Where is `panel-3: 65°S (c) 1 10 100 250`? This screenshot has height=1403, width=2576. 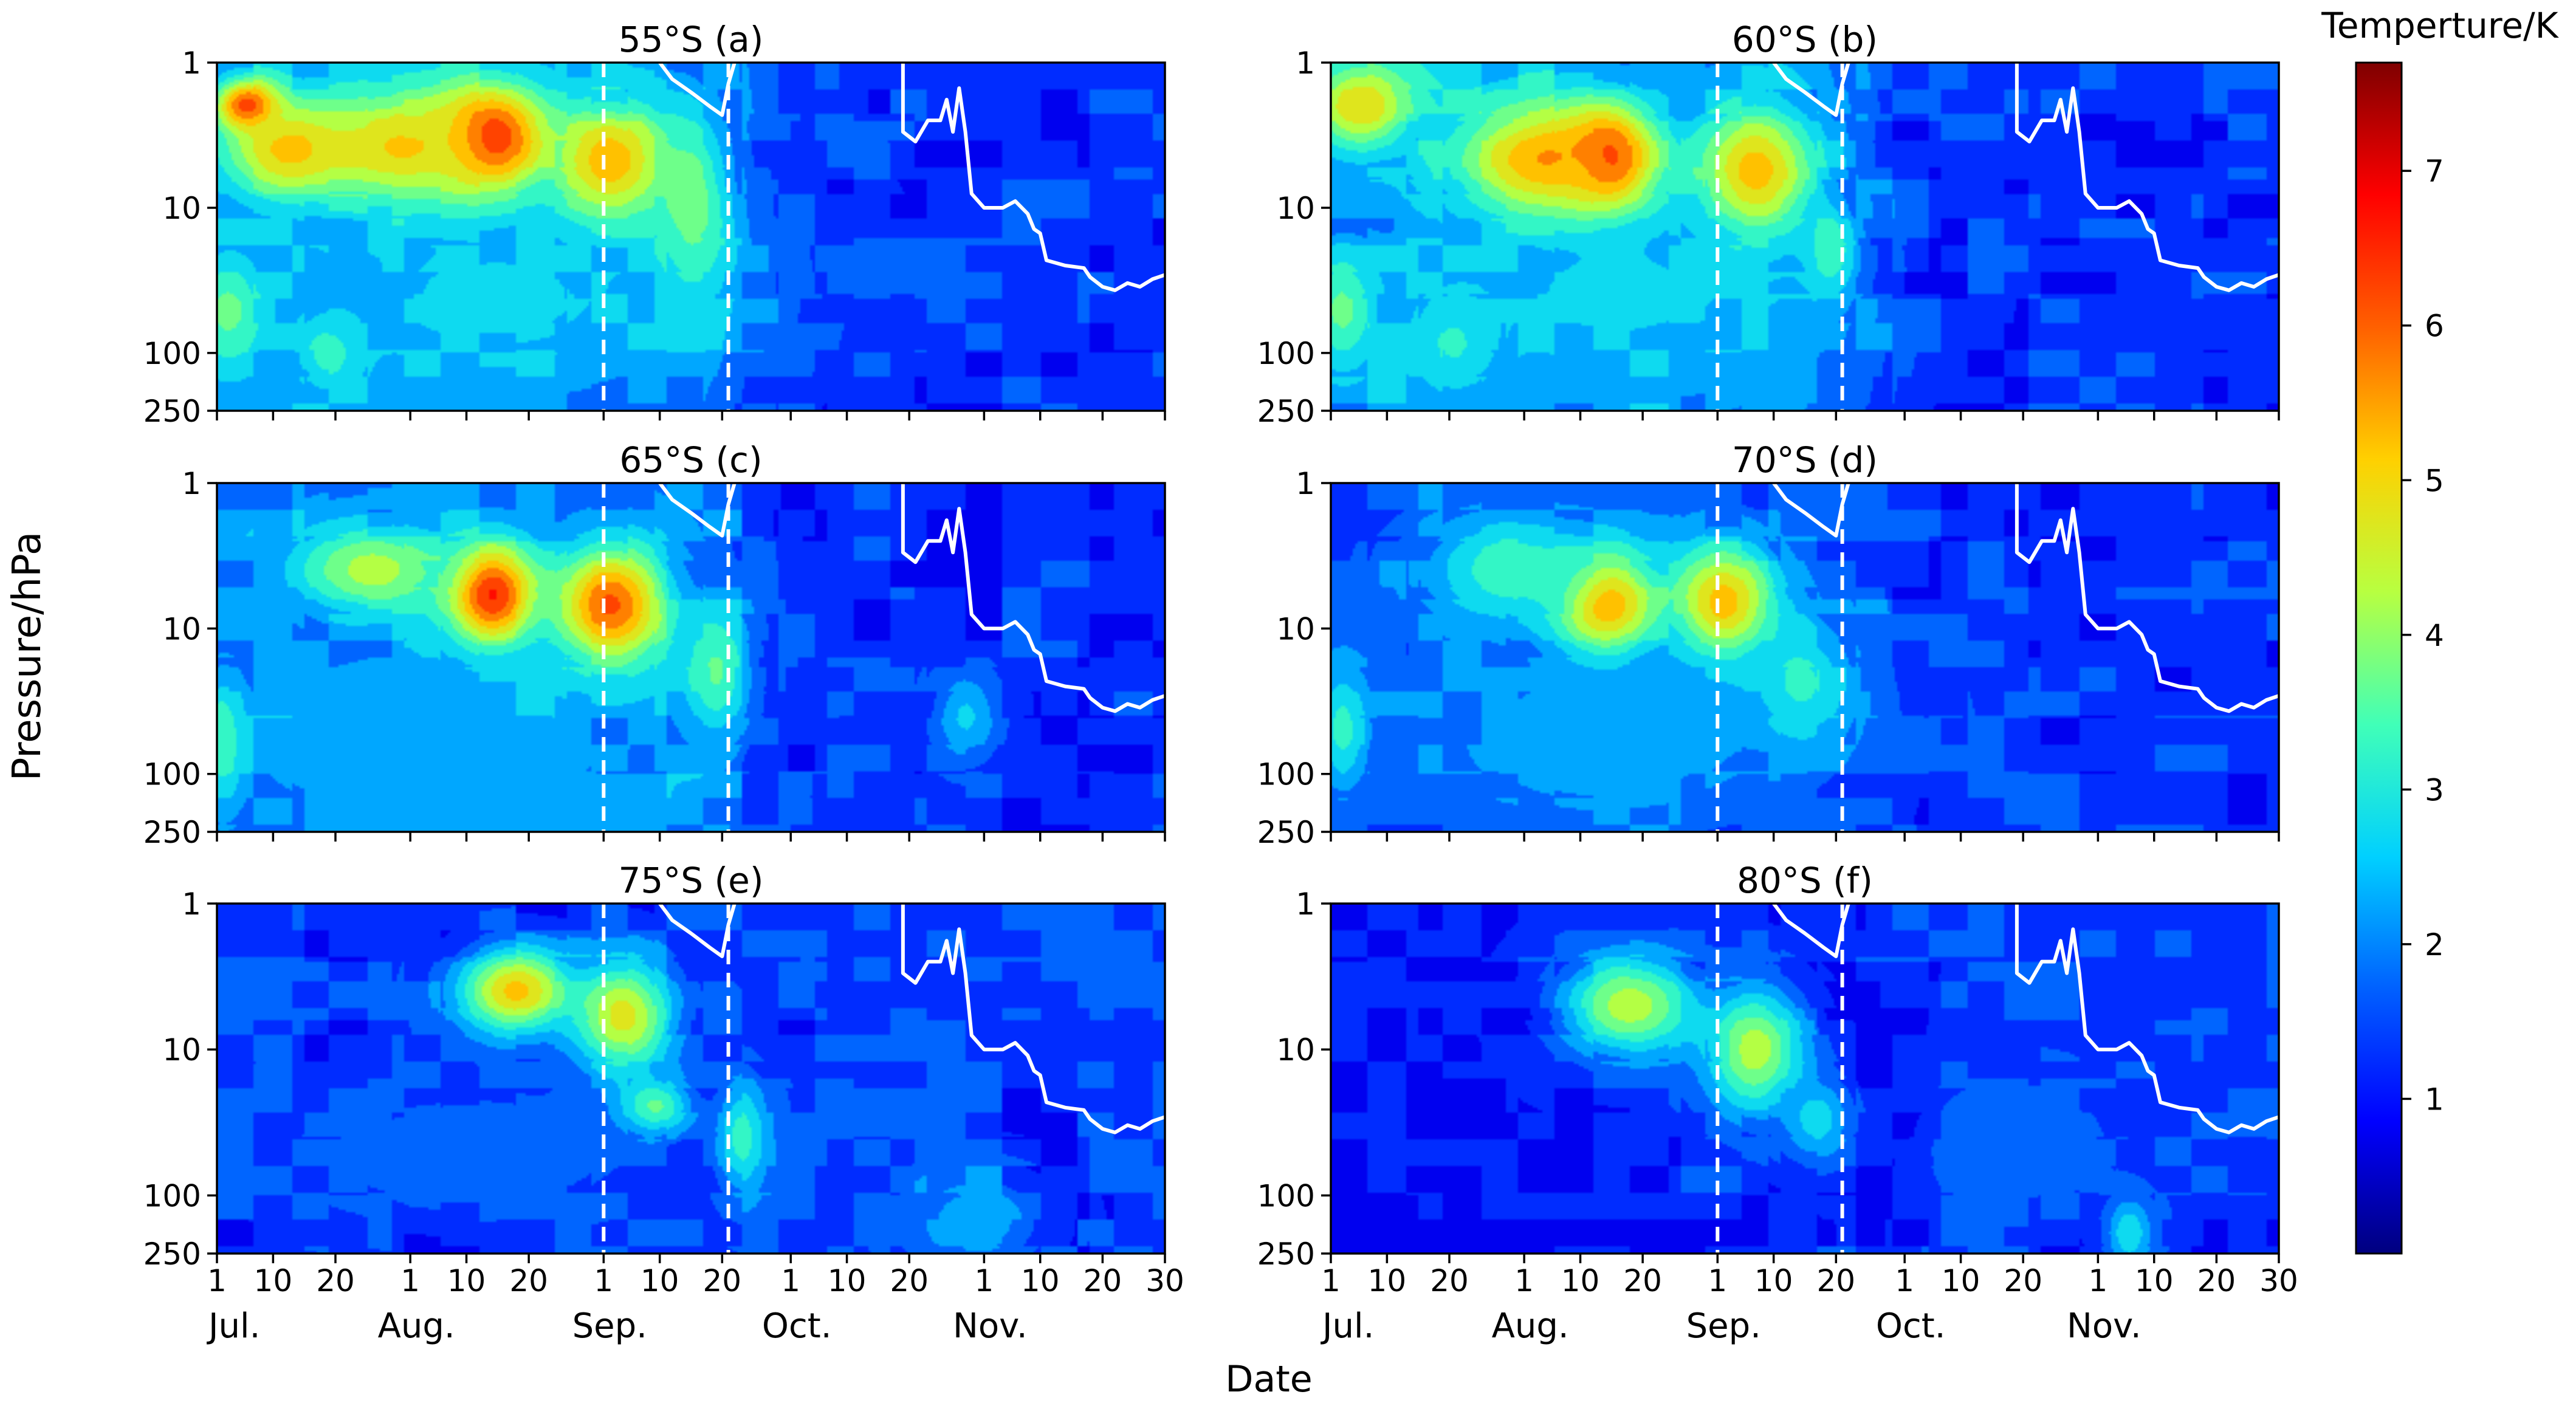
panel-3: 65°S (c) 1 10 100 250 is located at coordinates (654, 644).